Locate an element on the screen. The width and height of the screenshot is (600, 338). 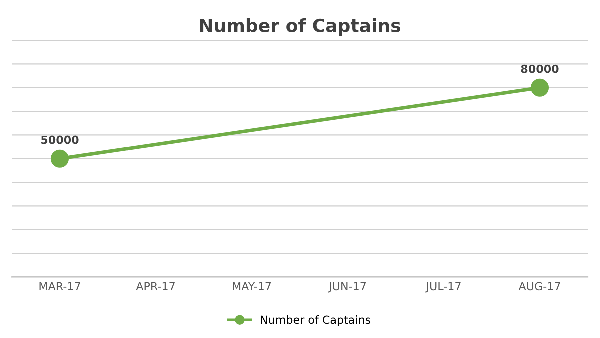
x-tick-label: MAR-17 is located at coordinates (60, 286).